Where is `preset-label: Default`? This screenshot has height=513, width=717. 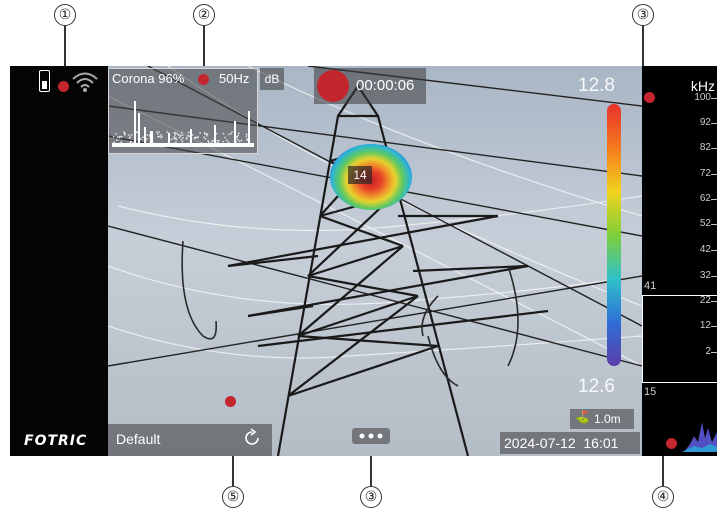
preset-label: Default is located at coordinates (138, 439).